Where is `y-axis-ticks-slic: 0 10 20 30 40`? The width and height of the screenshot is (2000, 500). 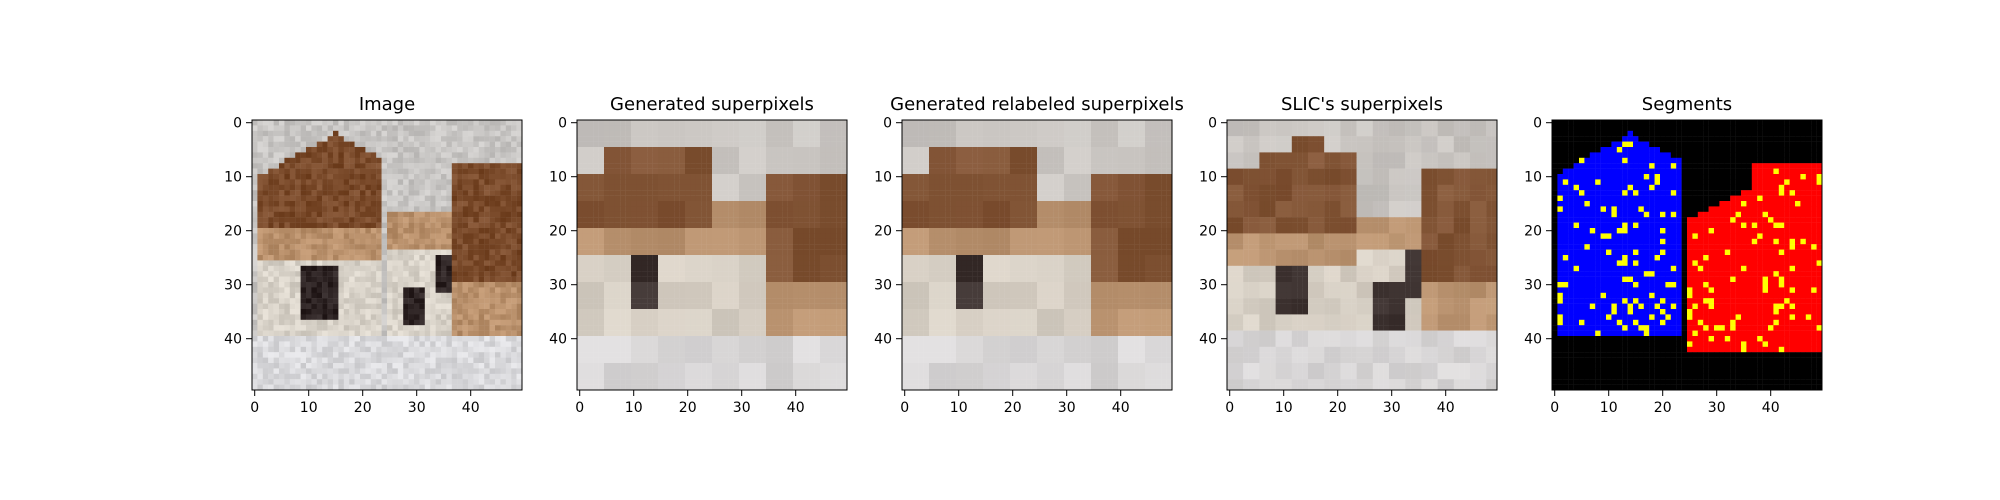 y-axis-ticks-slic: 0 10 20 30 40 is located at coordinates (1213, 232).